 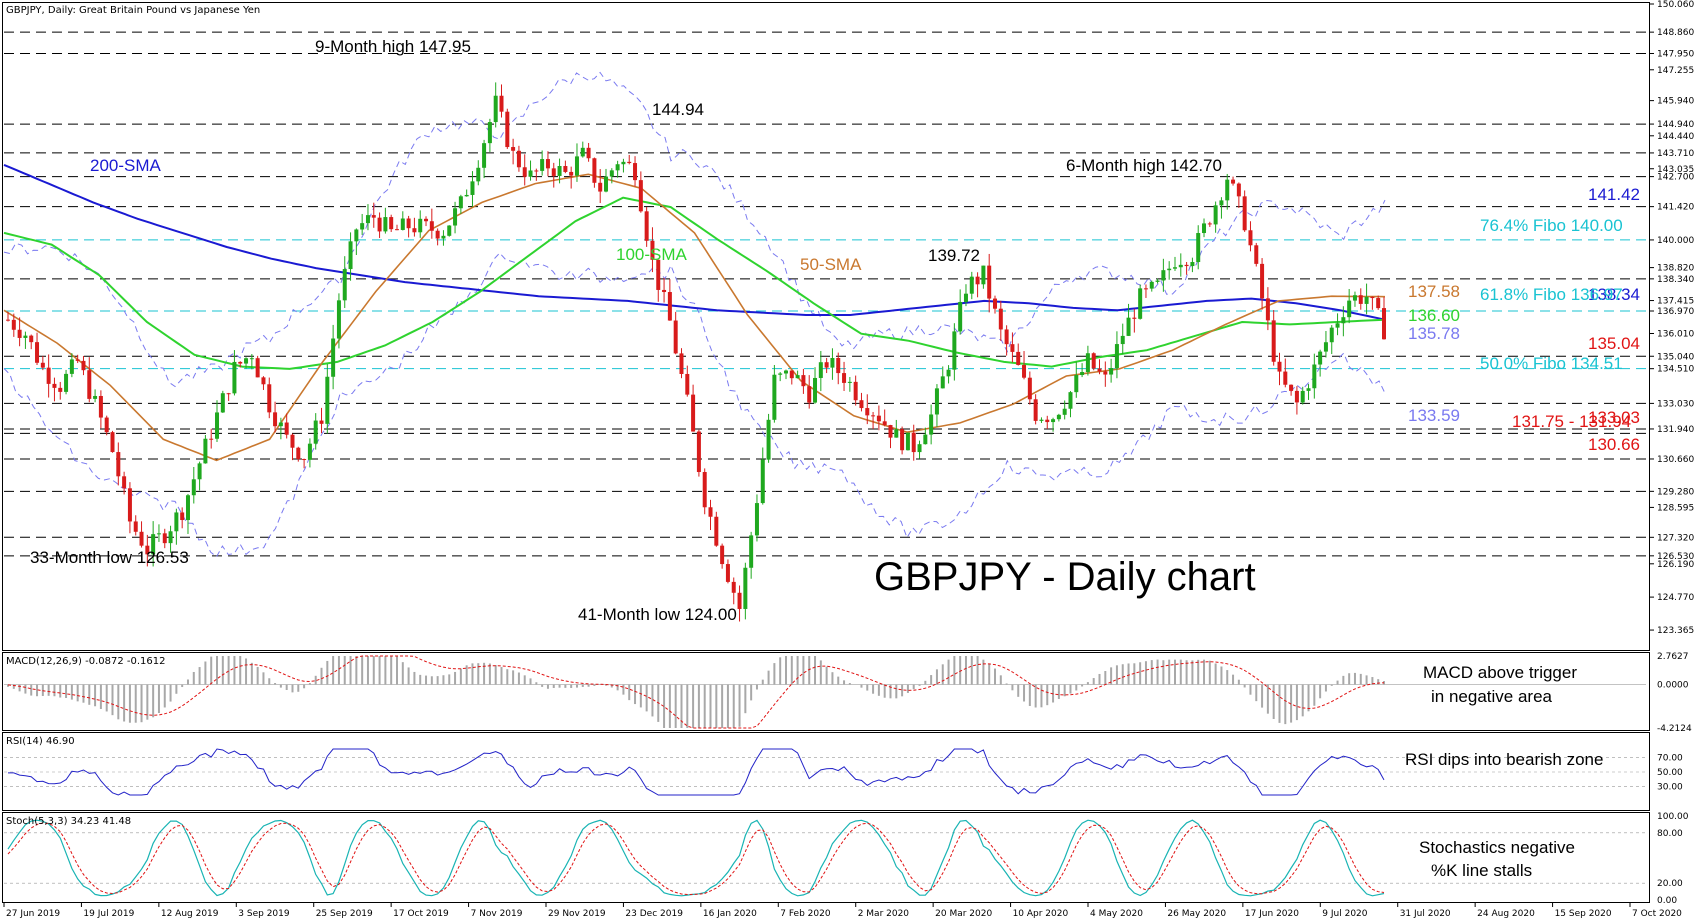 What do you see at coordinates (1673, 686) in the screenshot?
I see `macd-tick-1: 0.0000` at bounding box center [1673, 686].